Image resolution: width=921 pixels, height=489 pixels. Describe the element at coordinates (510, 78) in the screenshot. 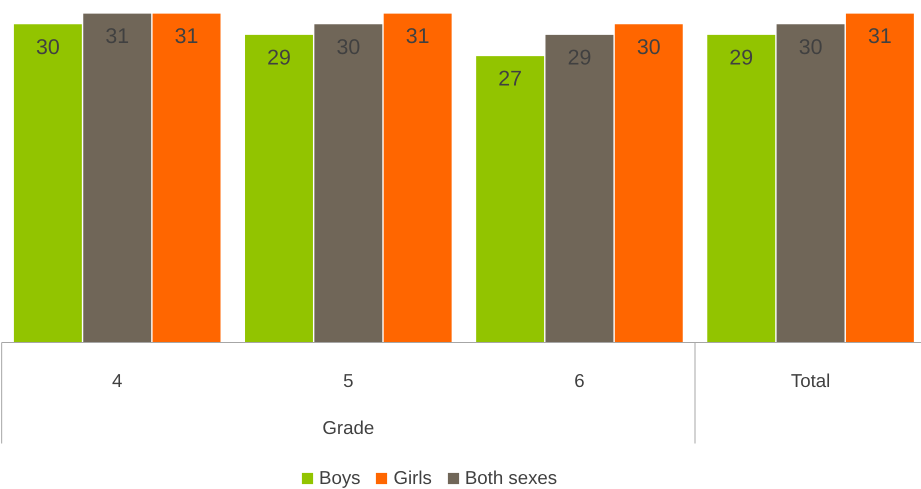

I see `data-label: 27` at that location.